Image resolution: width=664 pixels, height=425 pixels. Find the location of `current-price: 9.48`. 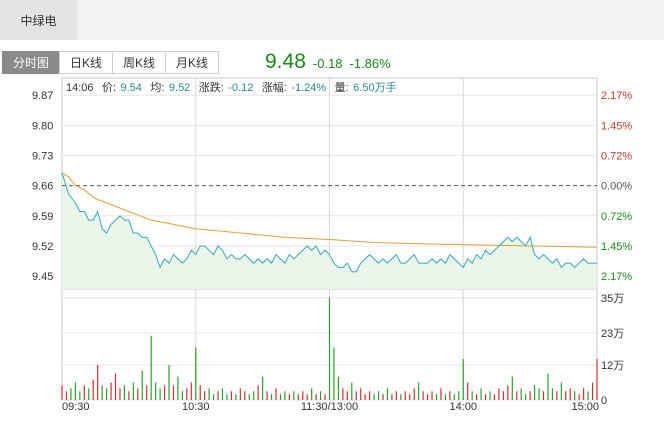

current-price: 9.48 is located at coordinates (285, 61).